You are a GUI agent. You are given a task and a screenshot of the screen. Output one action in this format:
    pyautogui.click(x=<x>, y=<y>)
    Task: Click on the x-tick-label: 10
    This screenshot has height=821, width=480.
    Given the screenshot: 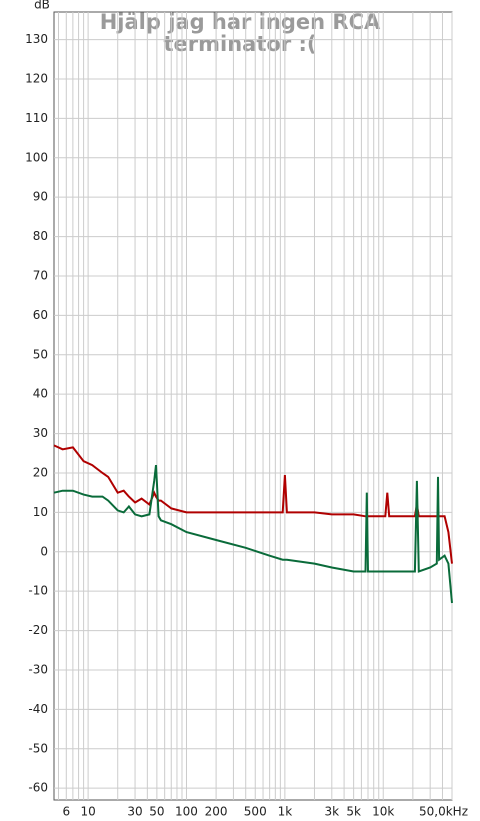 What is the action you would take?
    pyautogui.click(x=87, y=812)
    